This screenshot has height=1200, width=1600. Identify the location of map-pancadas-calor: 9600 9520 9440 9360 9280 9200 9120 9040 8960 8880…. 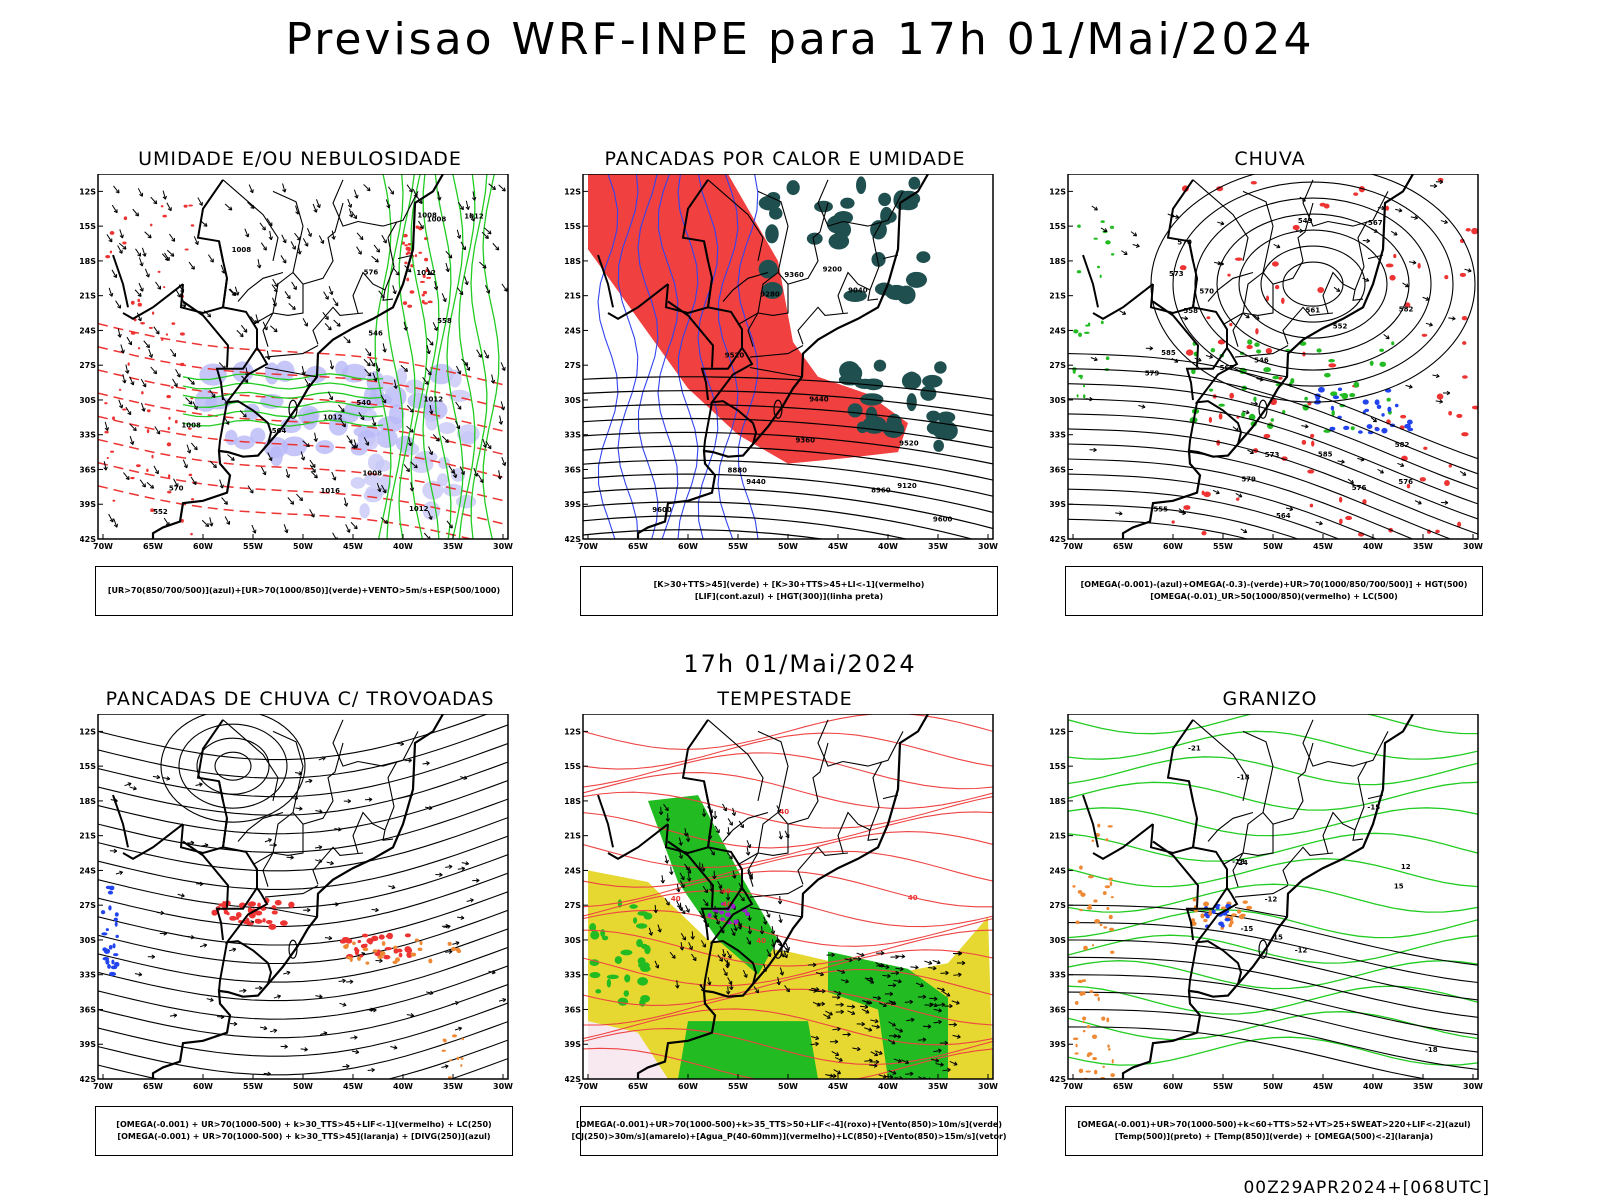
(781, 362).